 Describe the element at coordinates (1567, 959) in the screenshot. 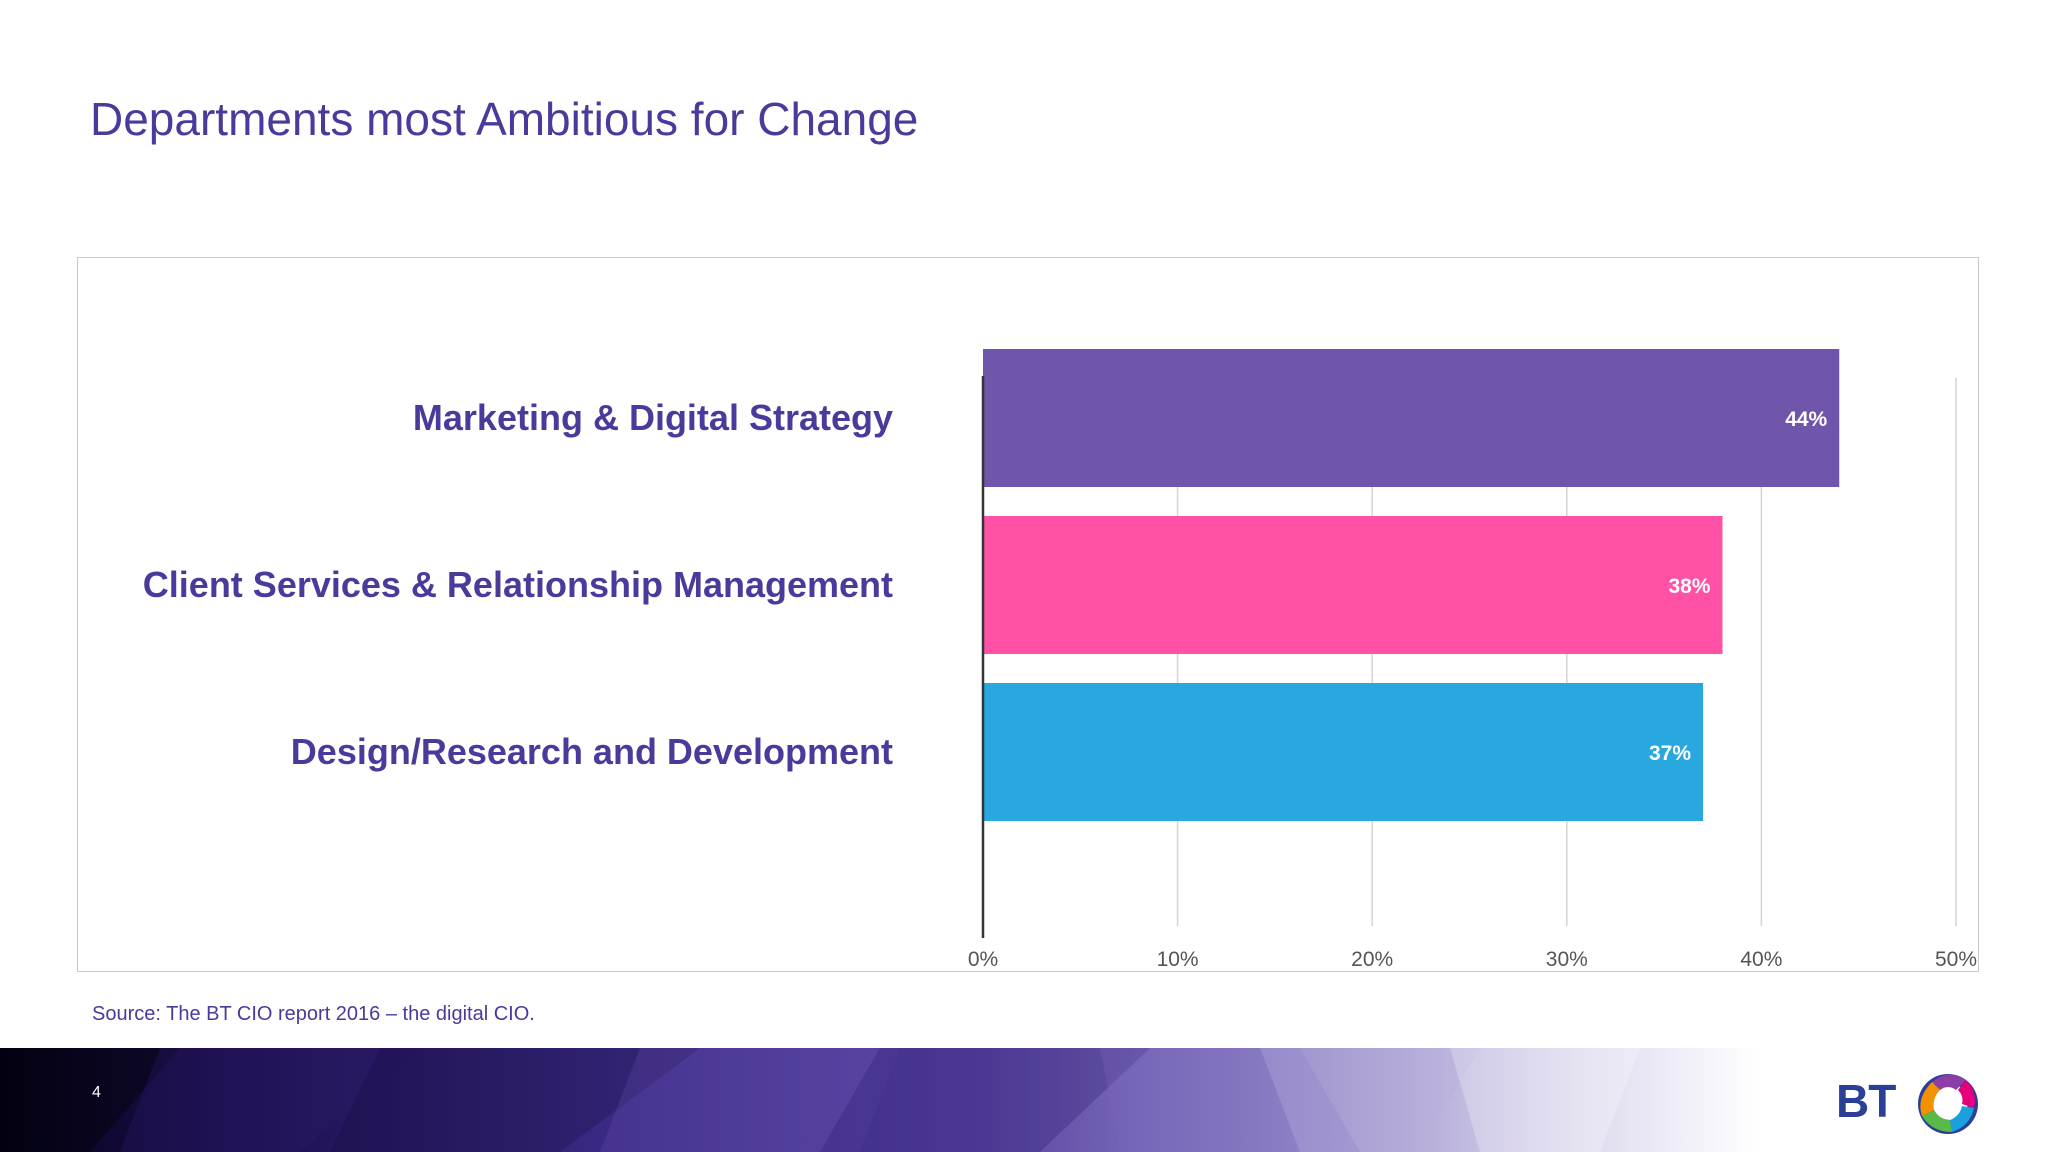

I see `x-tick-label: 30%` at that location.